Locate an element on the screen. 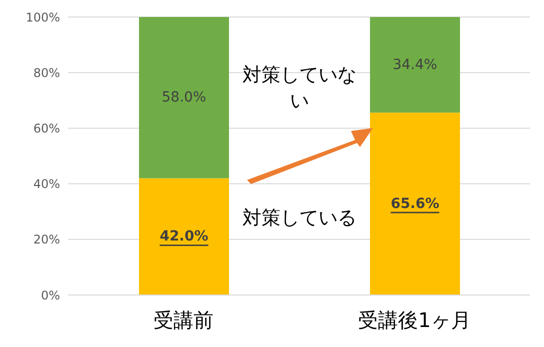  series-label: 対策している is located at coordinates (300, 218).